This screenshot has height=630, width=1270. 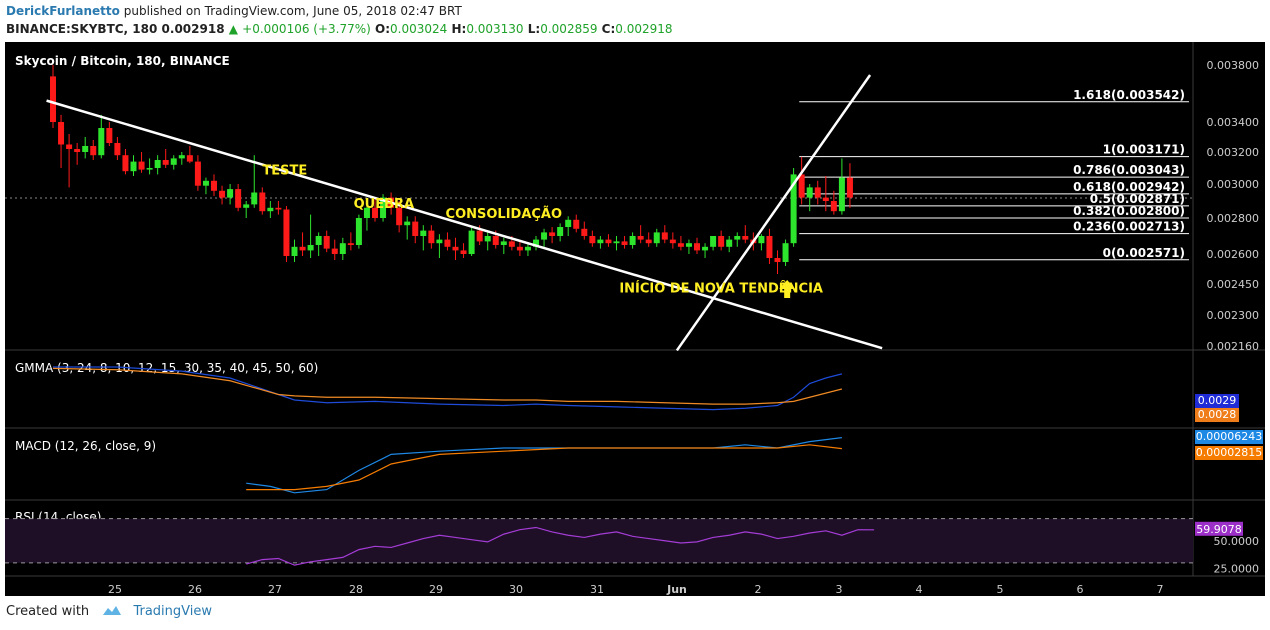 I want to click on author-link: DerickFurlanetto, so click(x=63, y=11).